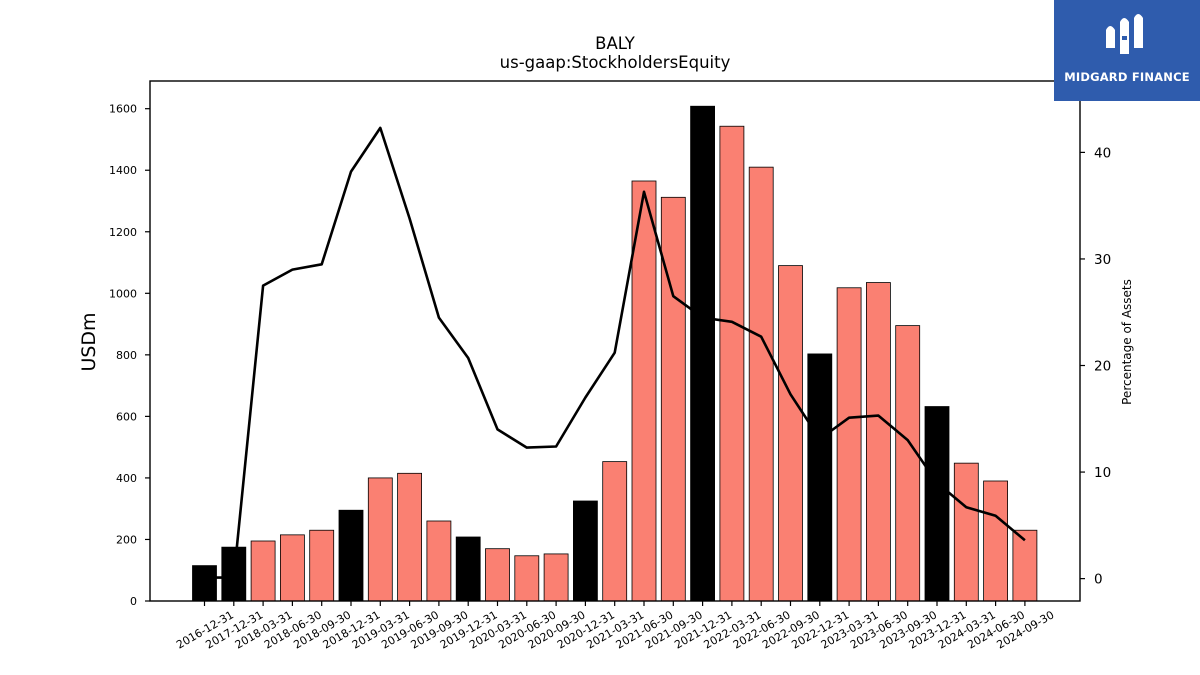 The image size is (1200, 675). I want to click on y2-tick-label: 30, so click(1102, 260).